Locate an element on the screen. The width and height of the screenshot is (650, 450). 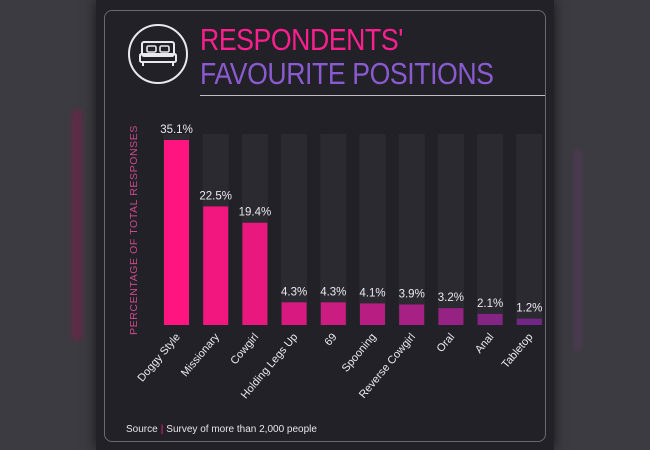
category-label: Oral is located at coordinates (446, 343).